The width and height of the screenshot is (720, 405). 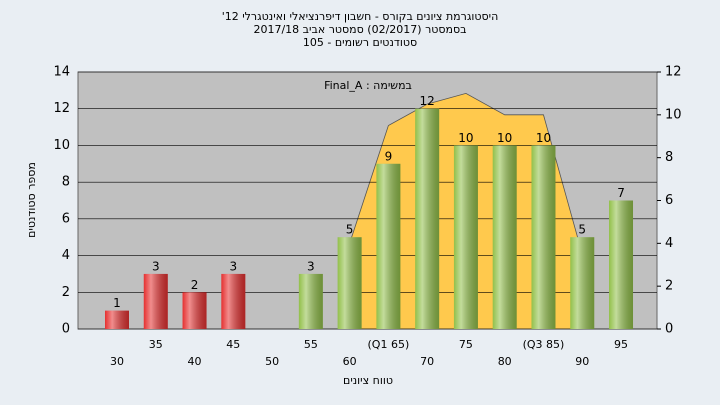 I want to click on y-tick-label: 10, so click(x=61, y=145).